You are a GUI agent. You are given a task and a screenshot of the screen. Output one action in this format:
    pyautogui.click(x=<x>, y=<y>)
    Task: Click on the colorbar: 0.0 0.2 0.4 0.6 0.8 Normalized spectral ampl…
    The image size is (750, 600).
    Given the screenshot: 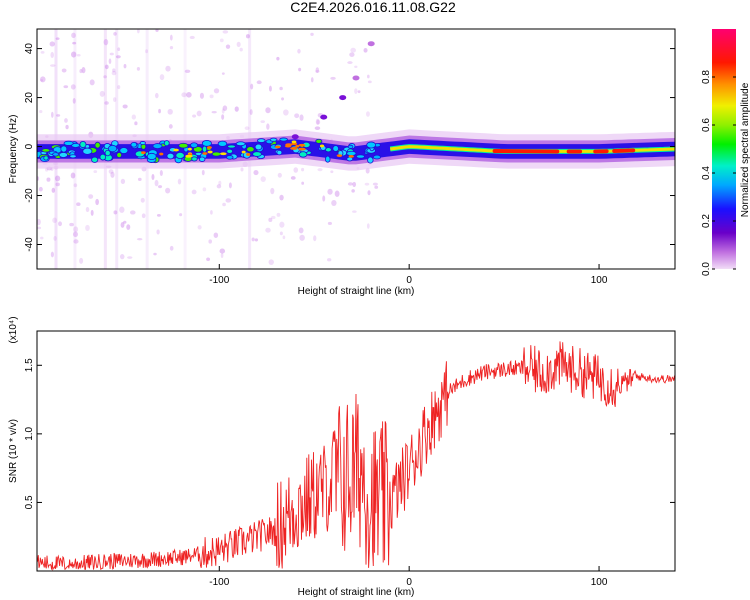 What is the action you would take?
    pyautogui.click(x=725, y=152)
    